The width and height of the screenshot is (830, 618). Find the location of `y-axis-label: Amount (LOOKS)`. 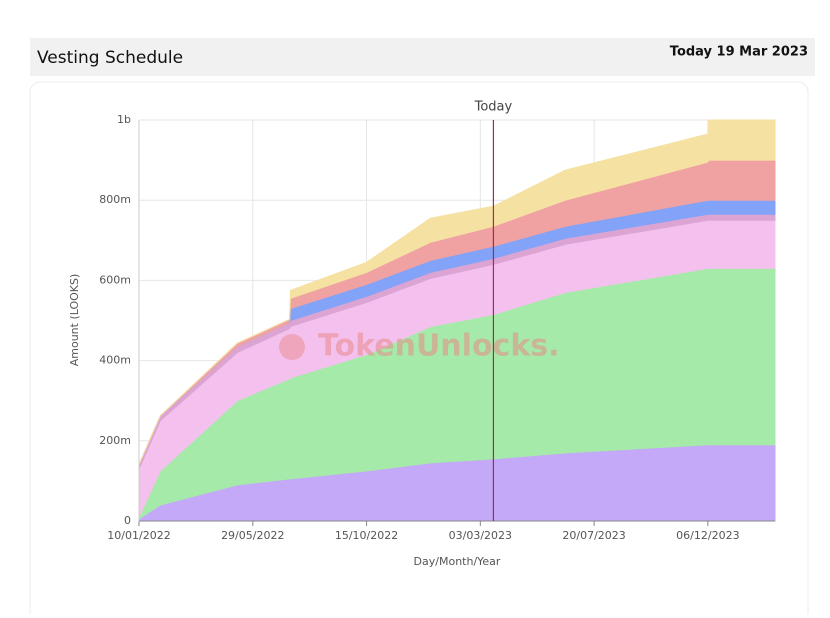

y-axis-label: Amount (LOOKS) is located at coordinates (74, 320).